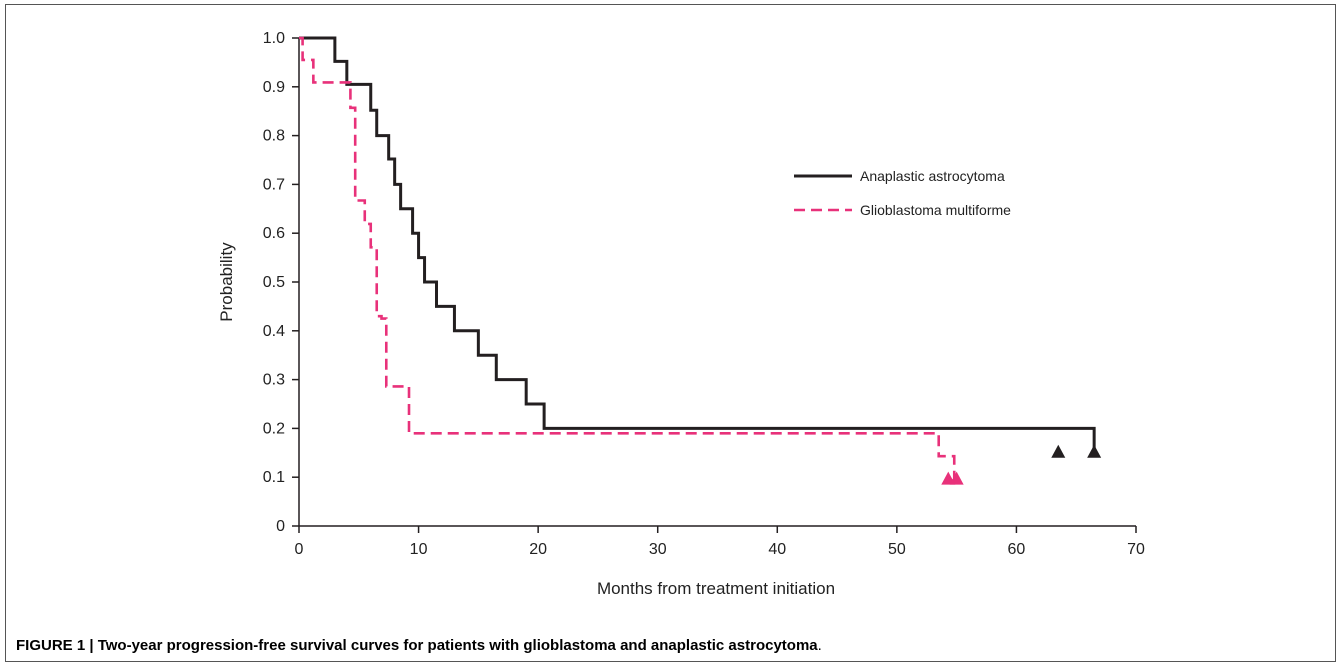  What do you see at coordinates (935, 210) in the screenshot?
I see `legend-label-1: Glioblastoma multiforme` at bounding box center [935, 210].